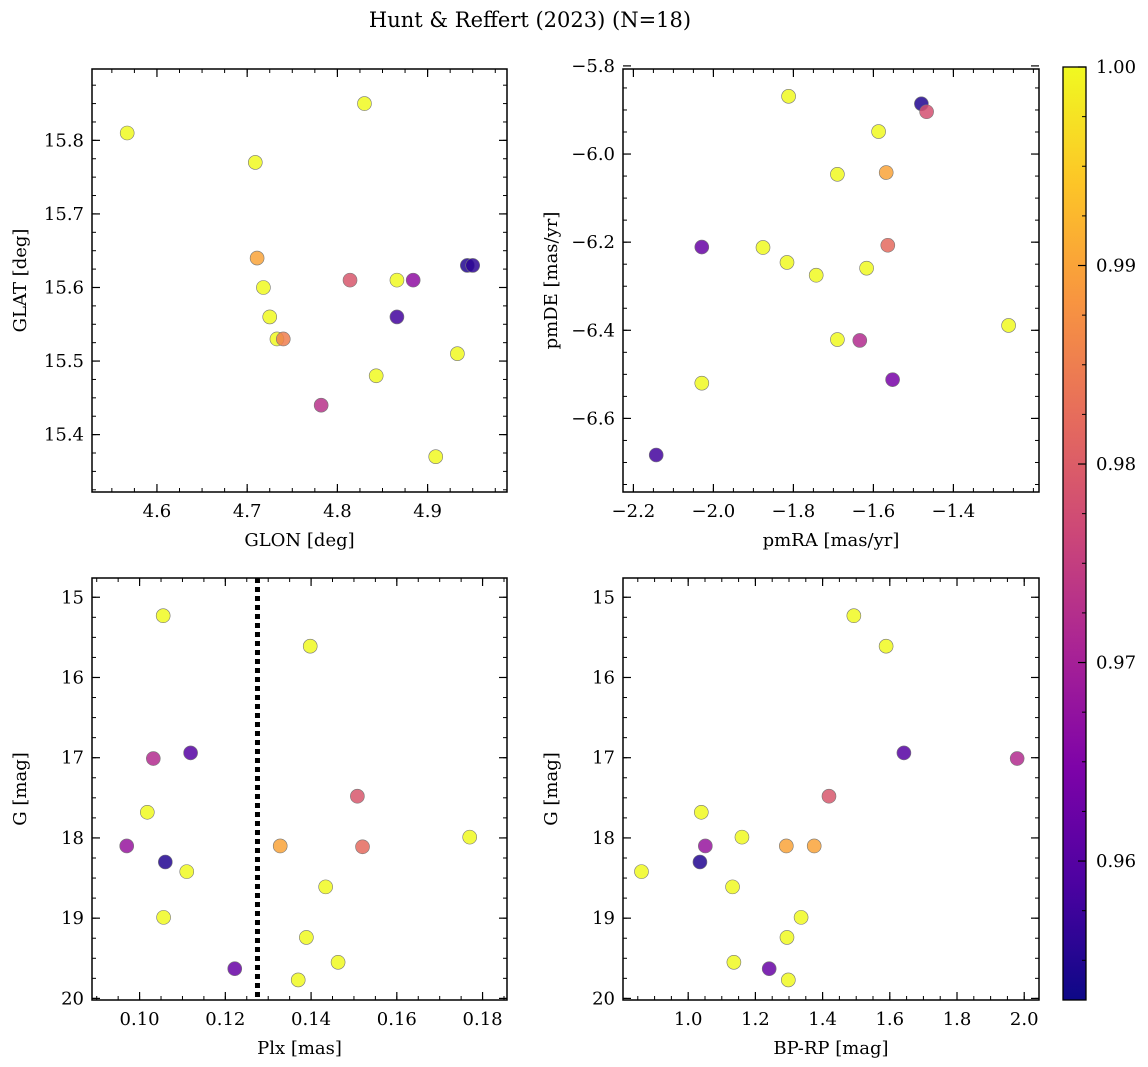 The image size is (1148, 1067). What do you see at coordinates (688, 1019) in the screenshot?
I see `x-tick-label: 1.0` at bounding box center [688, 1019].